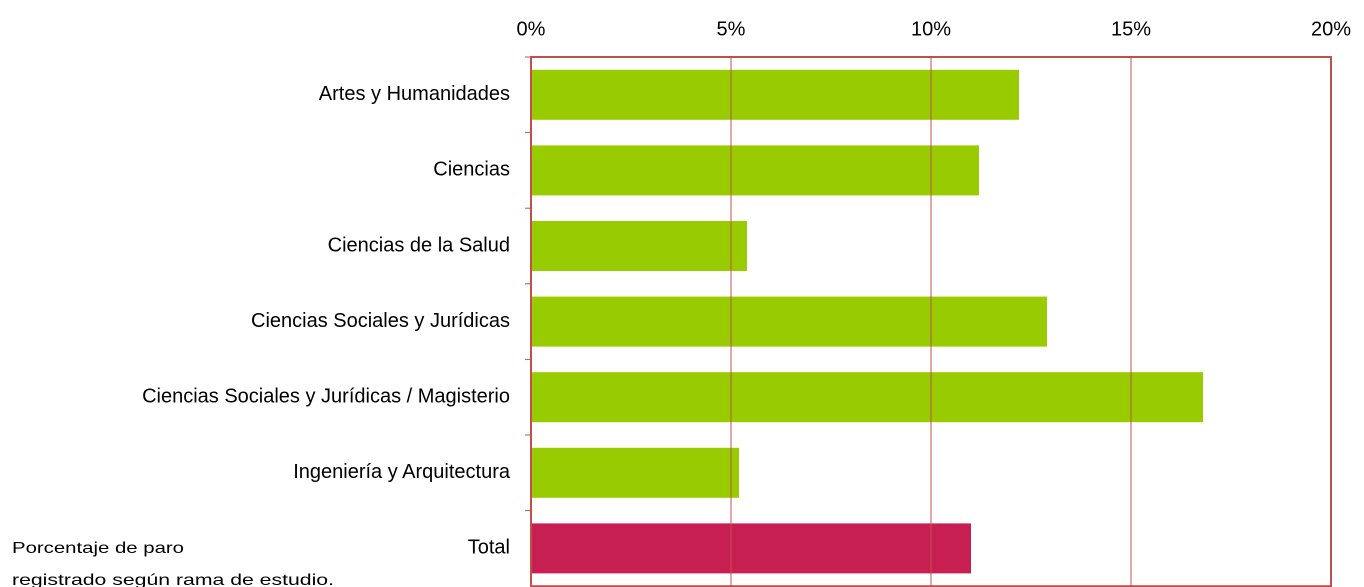  I want to click on y-tick-label: Ciencias, so click(471, 170).